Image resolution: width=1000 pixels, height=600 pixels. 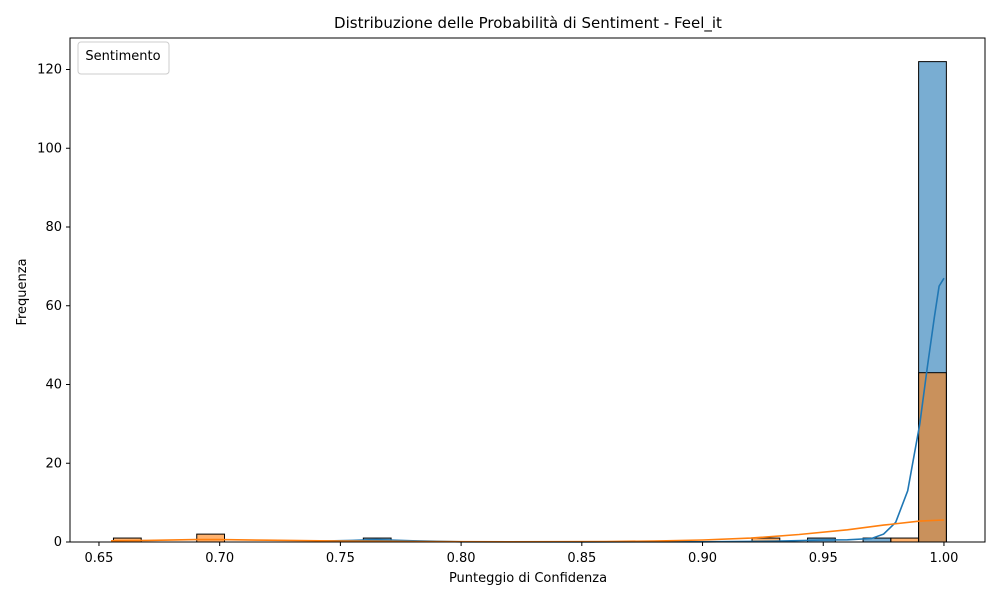 What do you see at coordinates (823, 558) in the screenshot?
I see `x-tick-label-0.95: 0.95` at bounding box center [823, 558].